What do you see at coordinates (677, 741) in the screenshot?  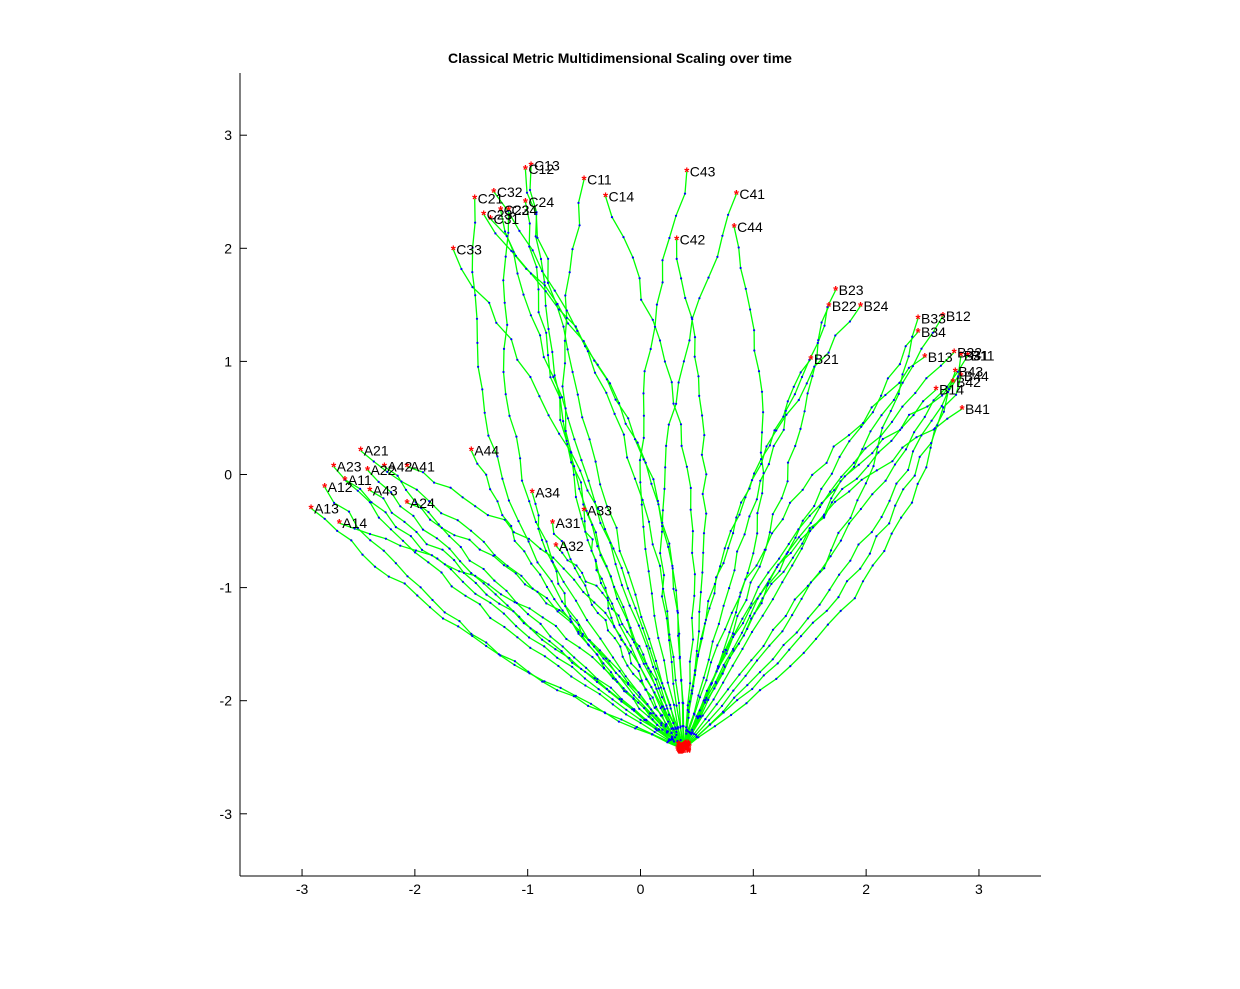 I see `sample-dot-A31` at bounding box center [677, 741].